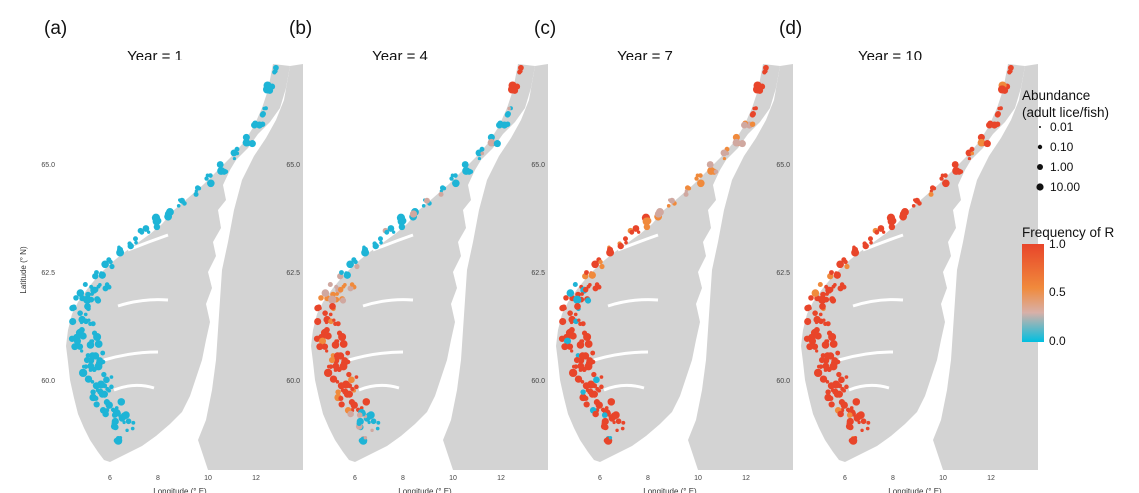  Describe the element at coordinates (538, 381) in the screenshot. I see `y-tick-label: 60.0` at that location.